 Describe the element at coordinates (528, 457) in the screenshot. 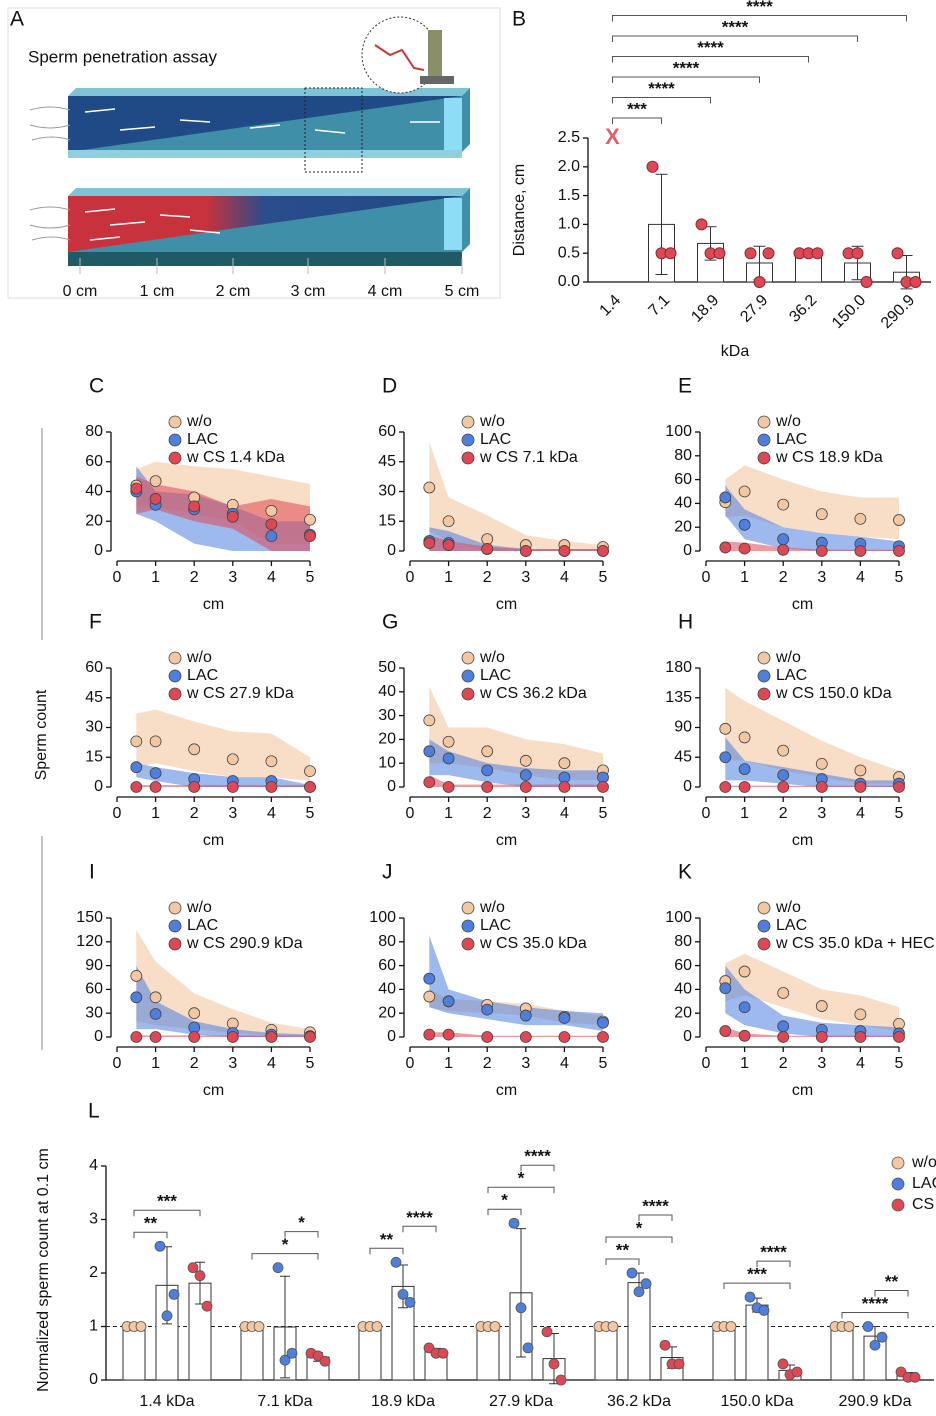

I see `legend-label: w CS 7.1 kDa` at that location.